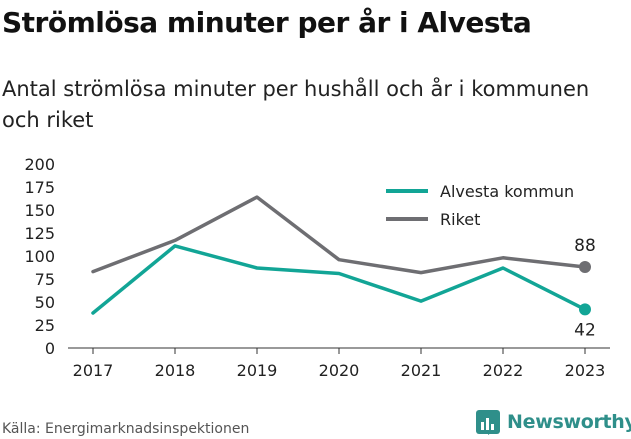 This screenshot has height=439, width=631. I want to click on legend-box, so click(487, 206).